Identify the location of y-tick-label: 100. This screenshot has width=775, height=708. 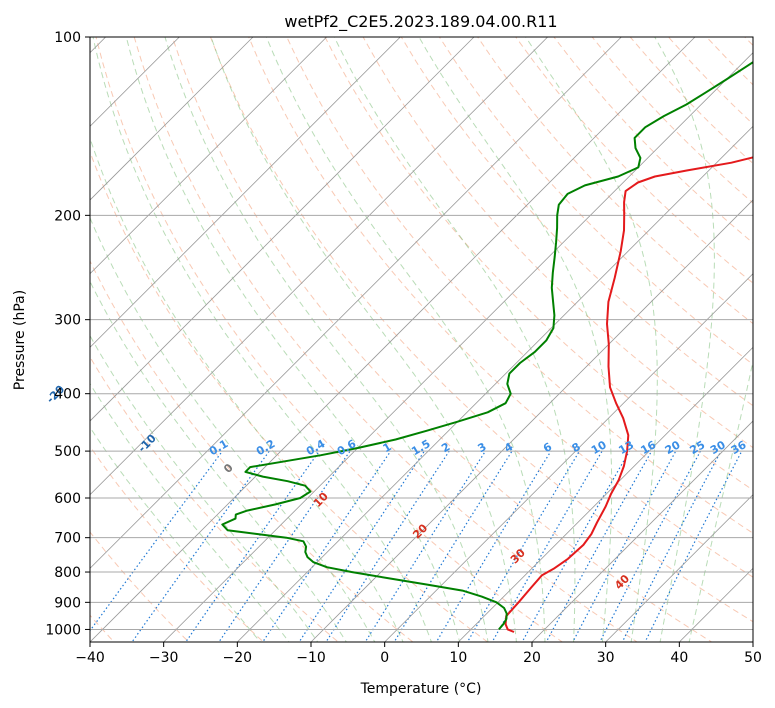
(67, 38).